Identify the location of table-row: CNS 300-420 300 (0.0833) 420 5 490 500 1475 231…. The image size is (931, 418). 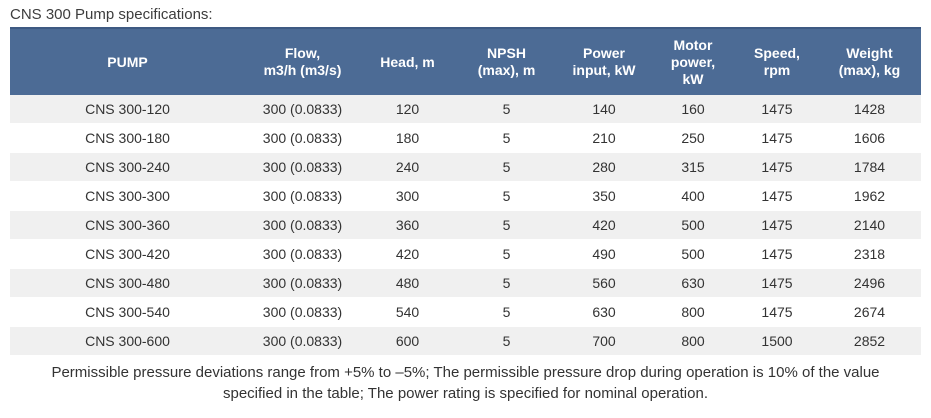
(465, 254).